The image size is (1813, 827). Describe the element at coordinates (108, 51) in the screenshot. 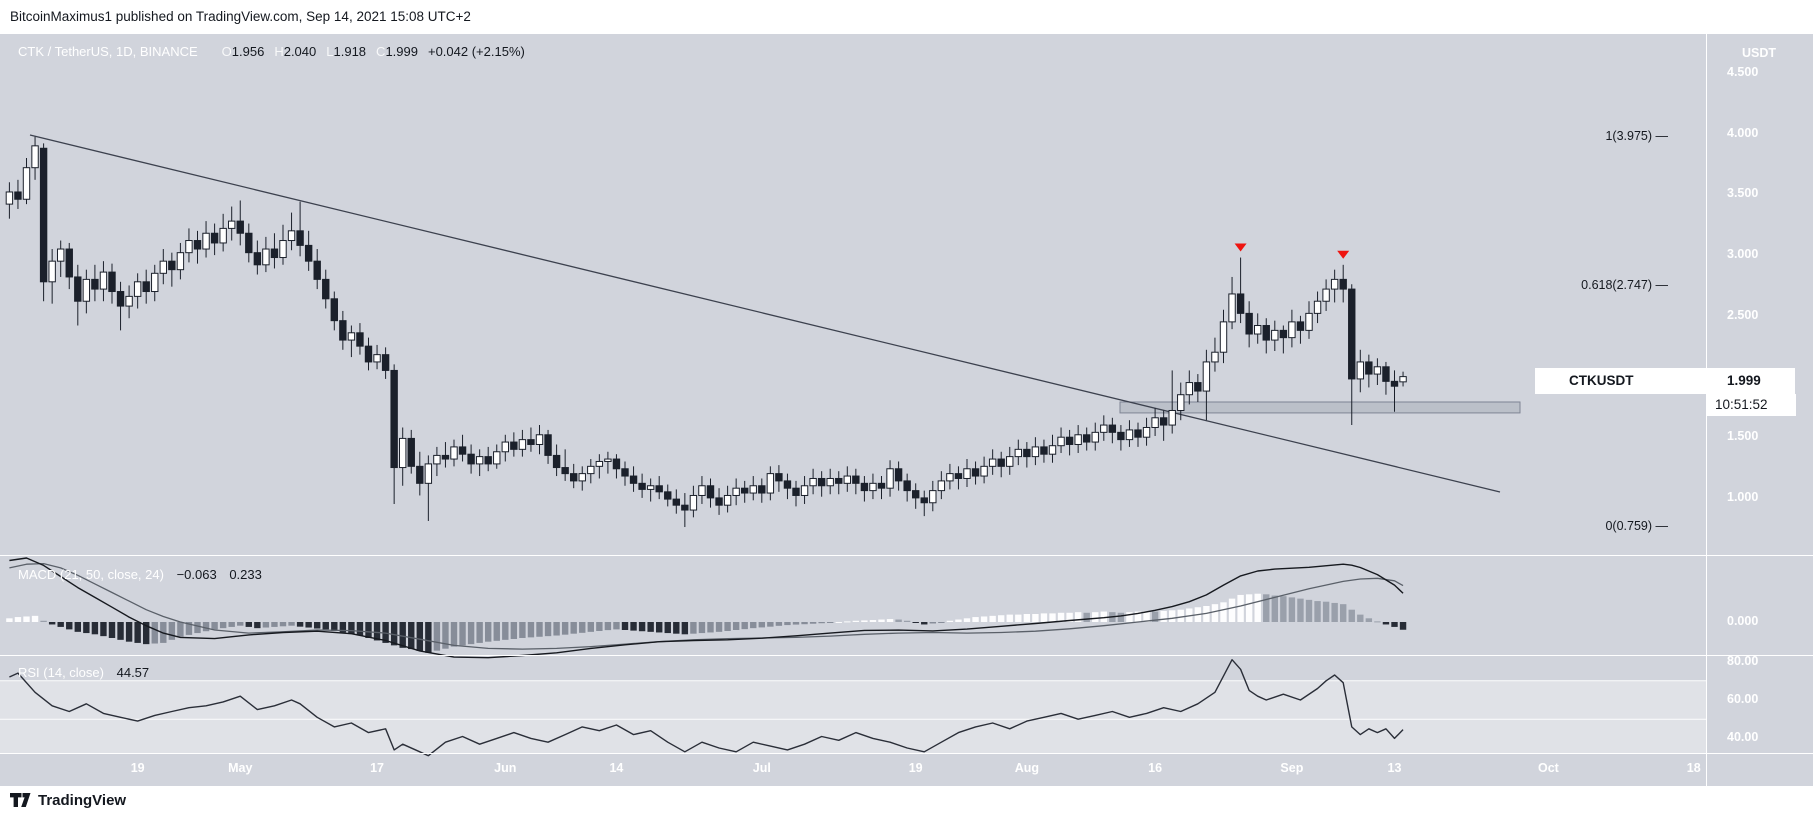

I see `symbol-title: CTK / TetherUS, 1D, BINANCE` at that location.